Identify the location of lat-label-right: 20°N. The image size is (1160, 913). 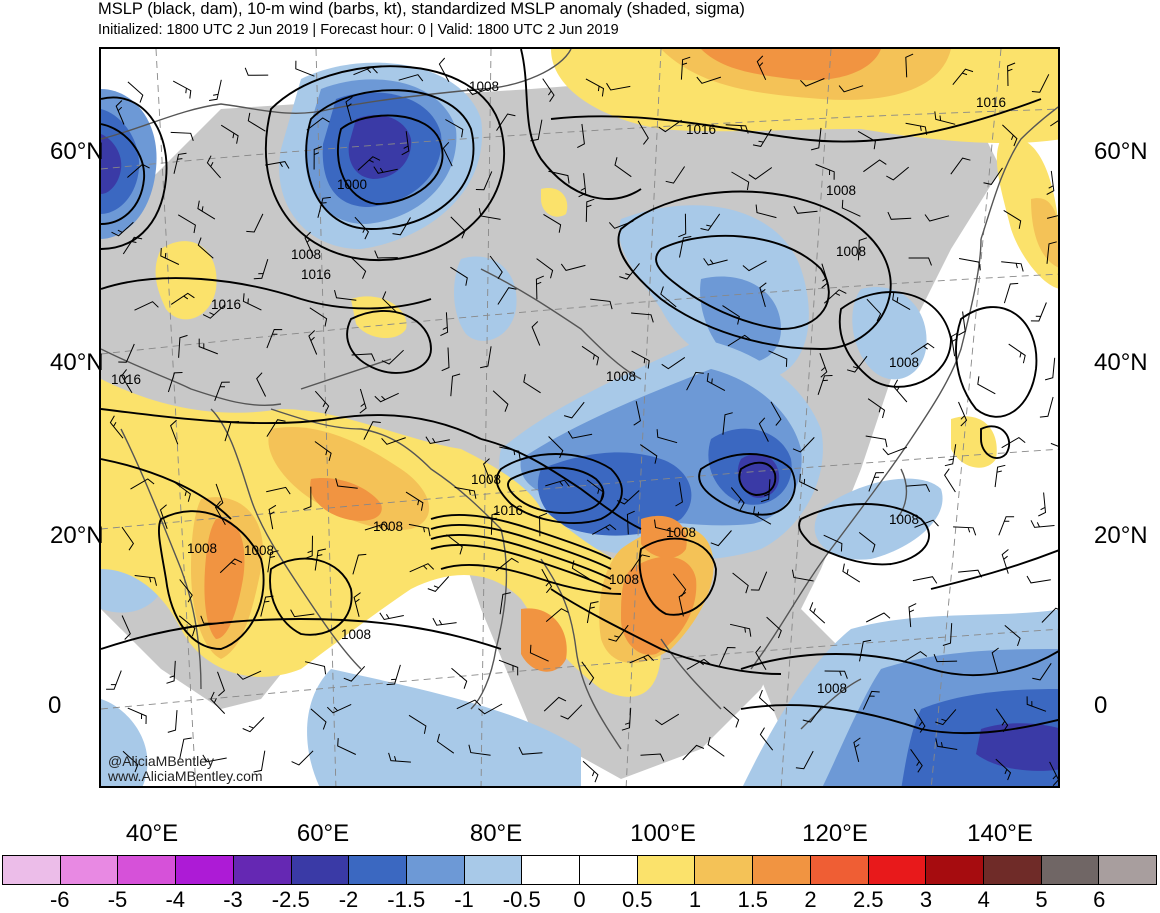
(1121, 535).